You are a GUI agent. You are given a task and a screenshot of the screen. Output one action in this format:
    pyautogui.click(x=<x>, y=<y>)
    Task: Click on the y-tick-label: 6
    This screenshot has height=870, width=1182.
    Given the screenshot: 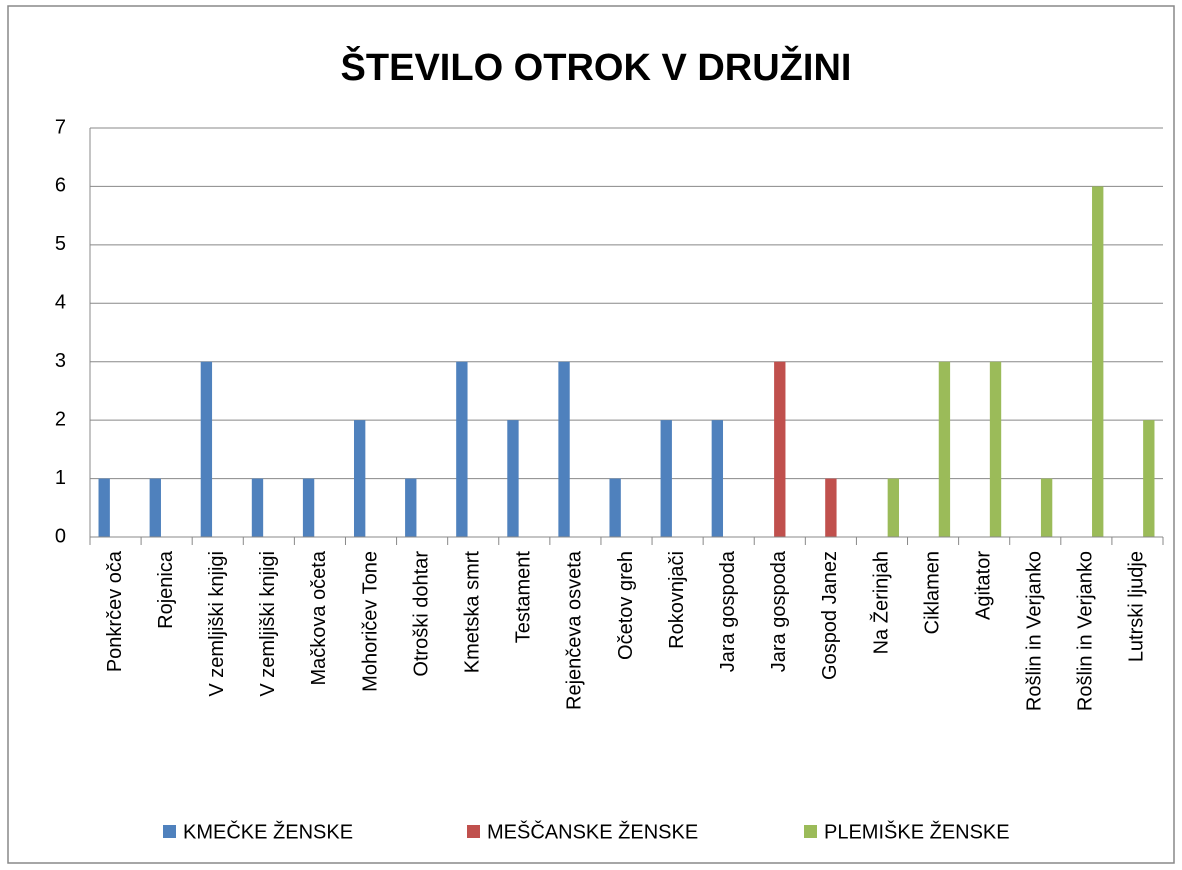 What is the action you would take?
    pyautogui.click(x=60, y=186)
    